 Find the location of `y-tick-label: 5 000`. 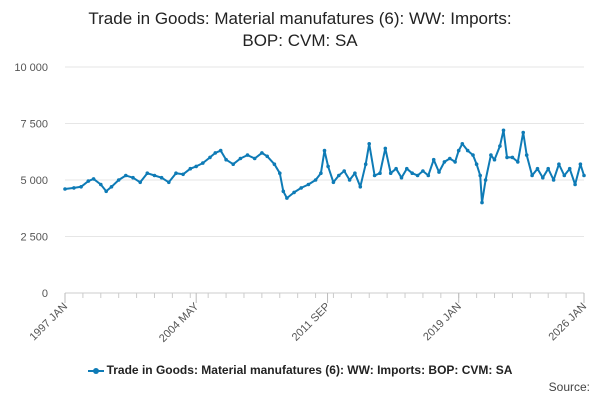

y-tick-label: 5 000 is located at coordinates (34, 181).